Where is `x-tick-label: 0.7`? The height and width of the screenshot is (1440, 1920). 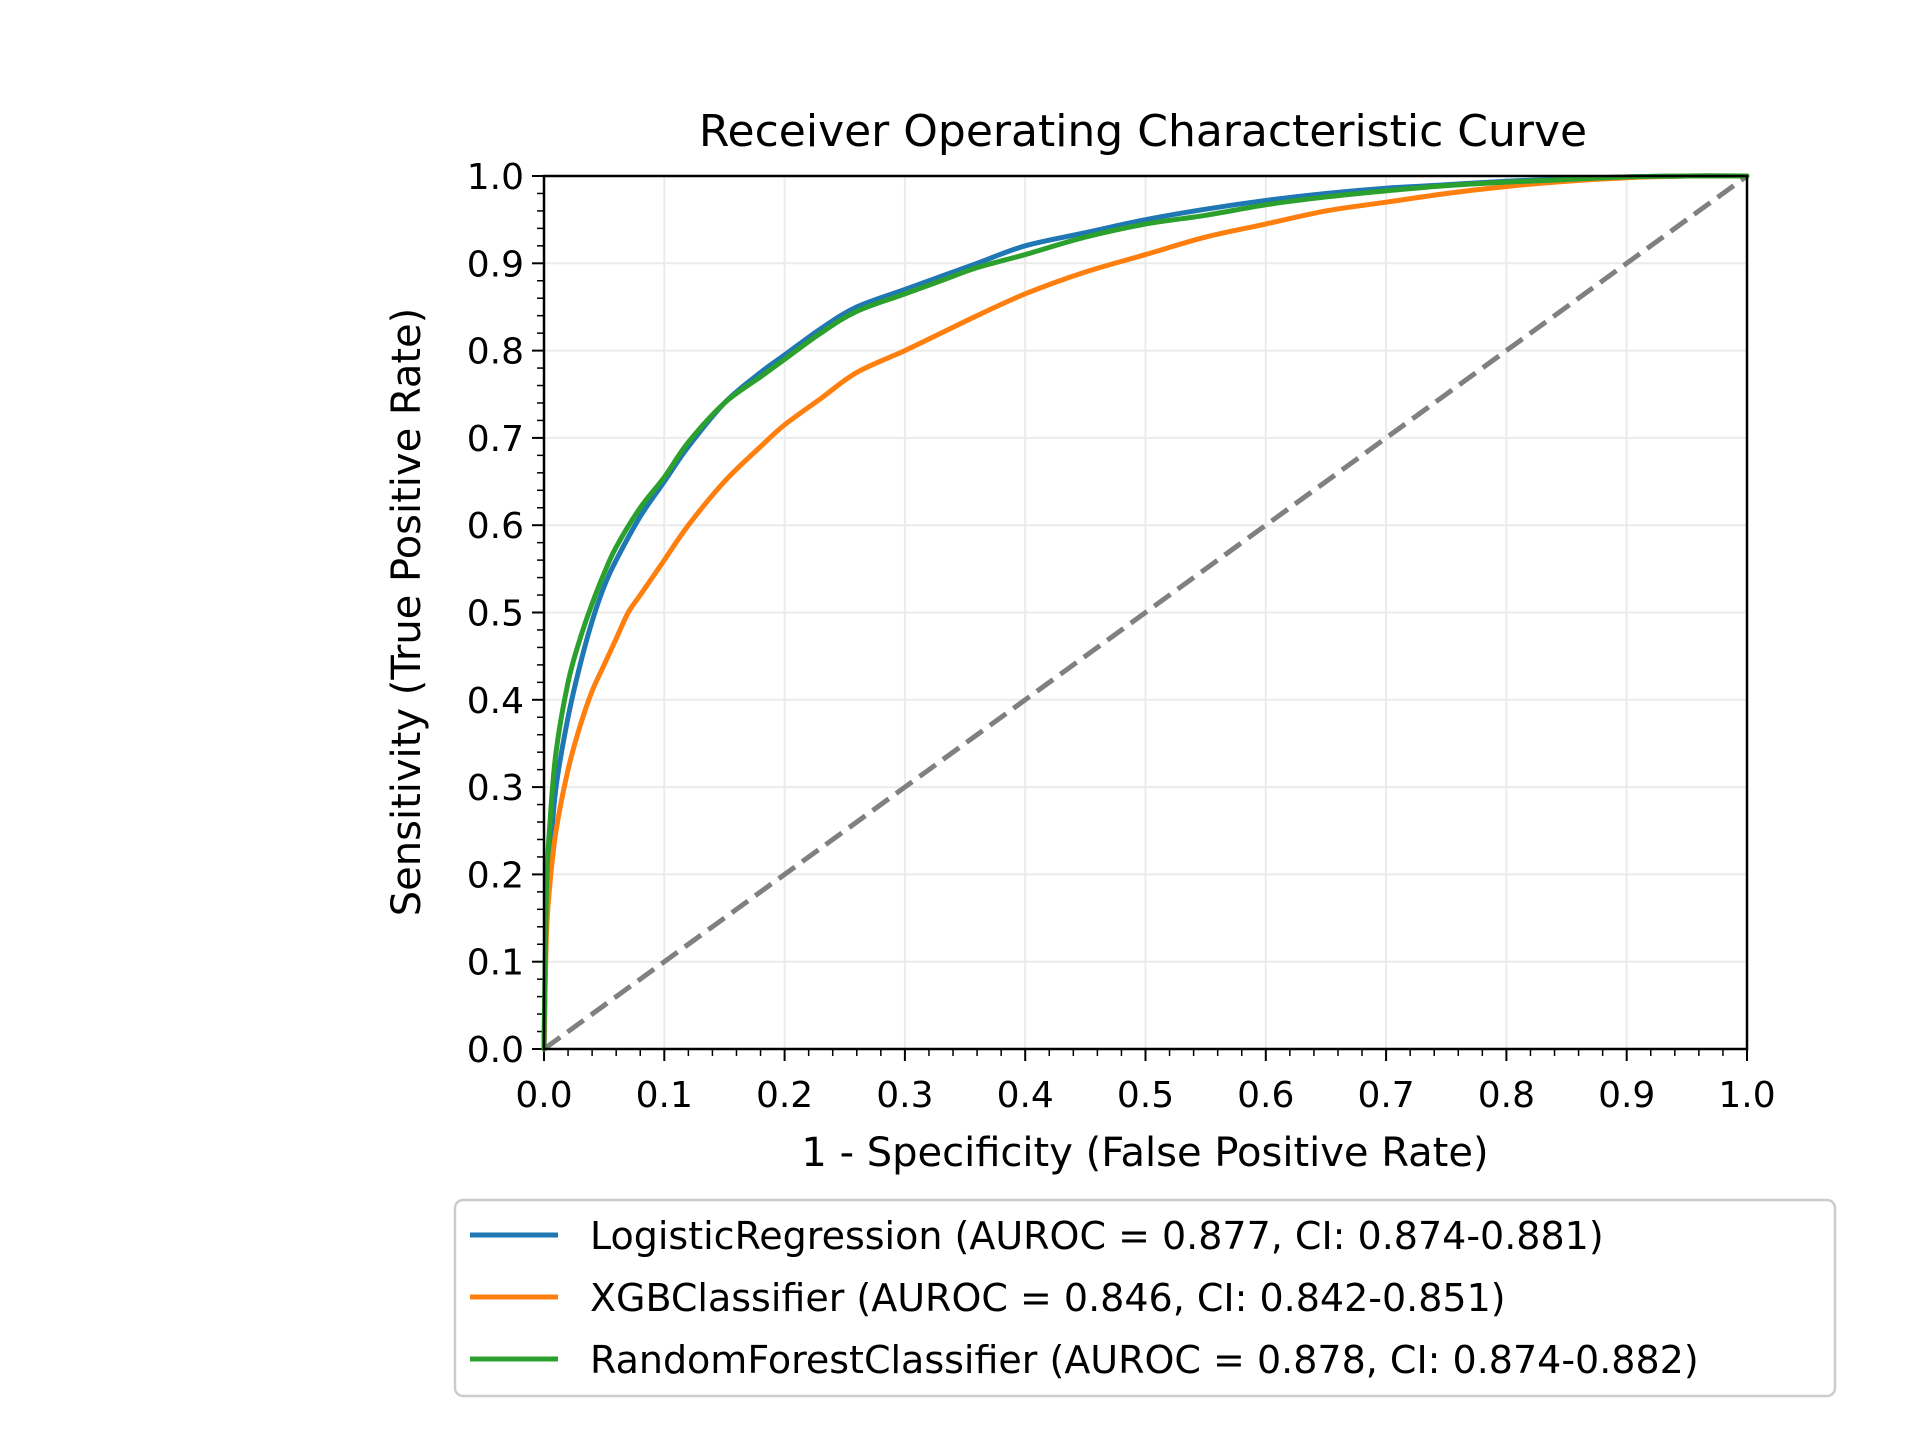 x-tick-label: 0.7 is located at coordinates (1385, 1095).